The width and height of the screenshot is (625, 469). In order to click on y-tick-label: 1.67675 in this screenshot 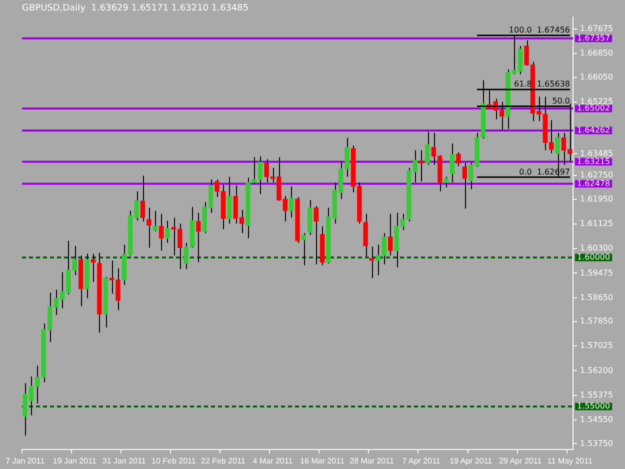, I will do `click(597, 28)`.